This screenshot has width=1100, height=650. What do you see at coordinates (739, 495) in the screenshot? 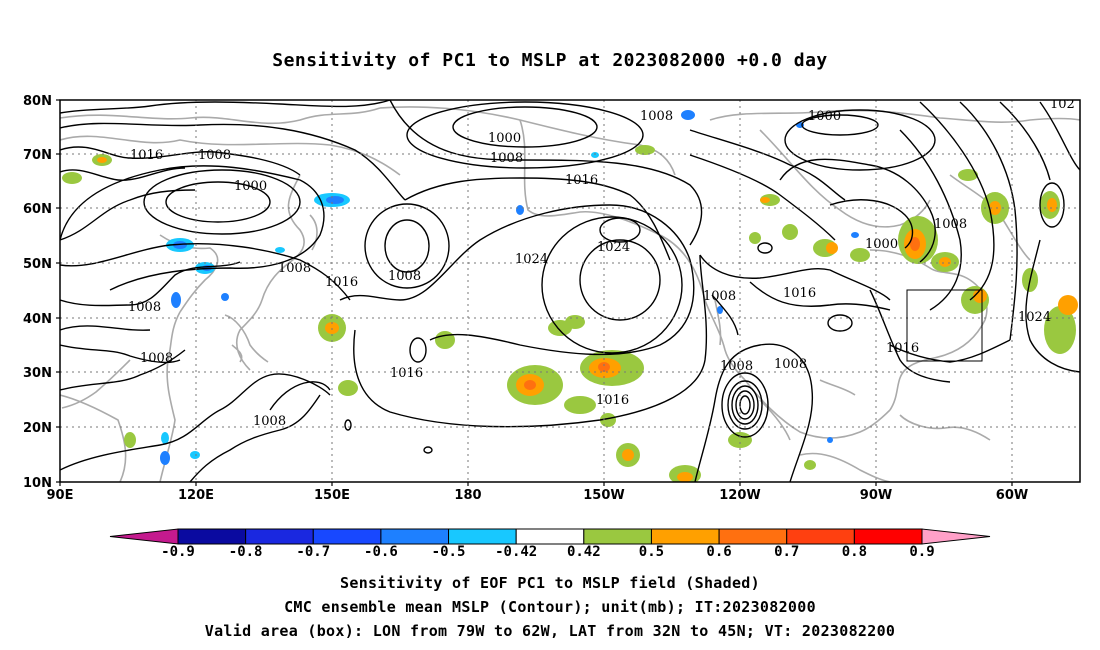
I see `lon-label: 120W` at bounding box center [739, 495].